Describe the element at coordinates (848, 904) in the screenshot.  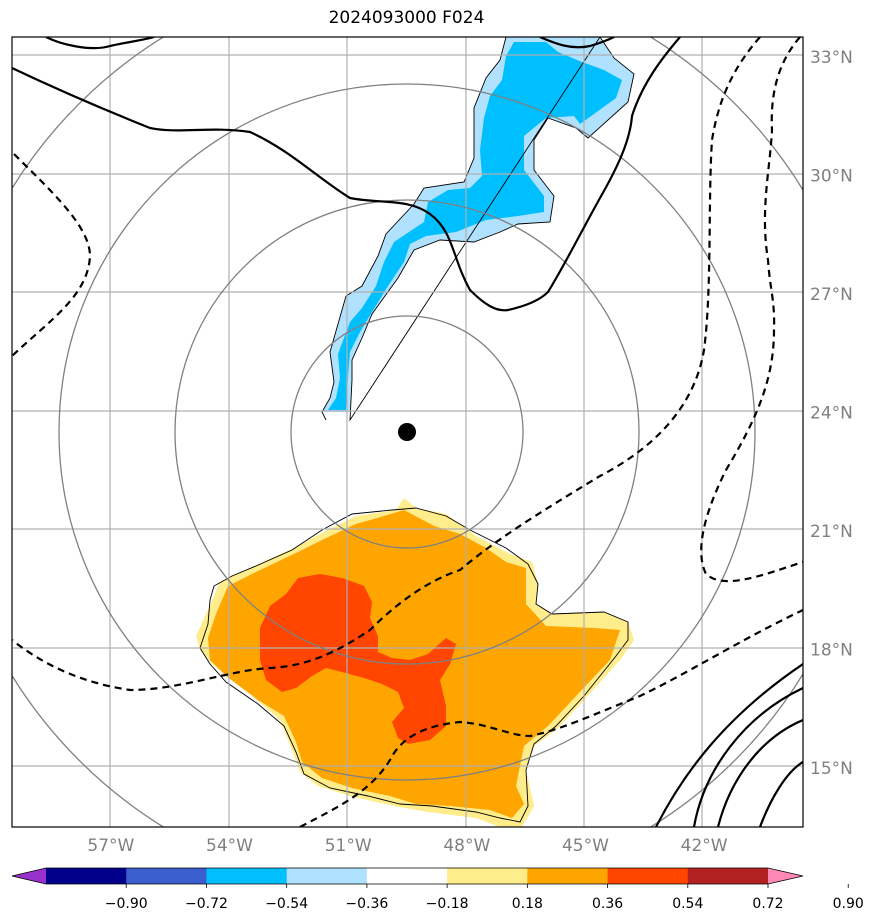
I see `colorbar-tick-label: 0.90` at that location.